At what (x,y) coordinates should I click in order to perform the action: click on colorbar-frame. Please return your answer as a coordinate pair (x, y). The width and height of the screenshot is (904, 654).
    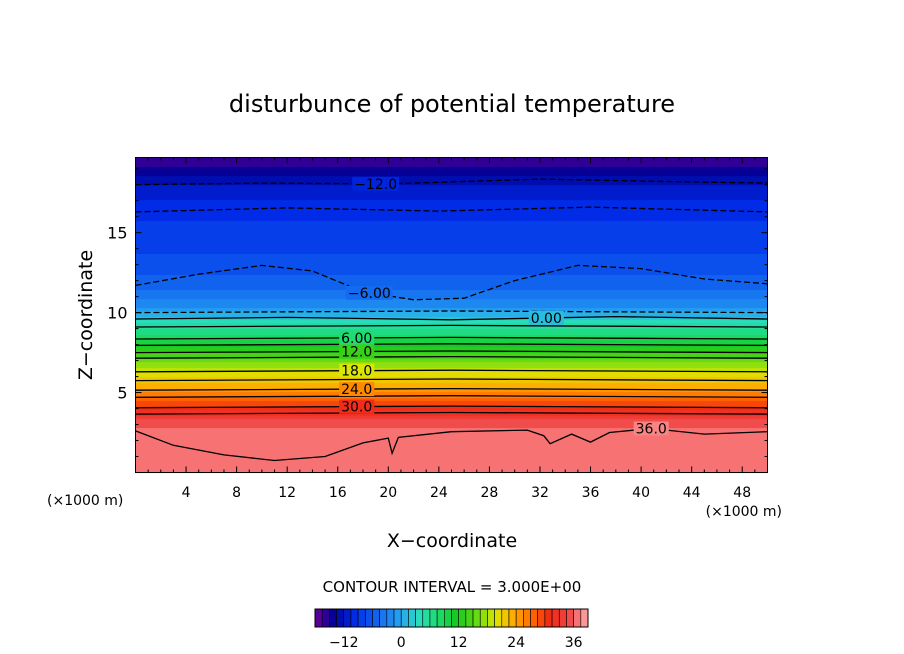
    Looking at the image, I should click on (451, 618).